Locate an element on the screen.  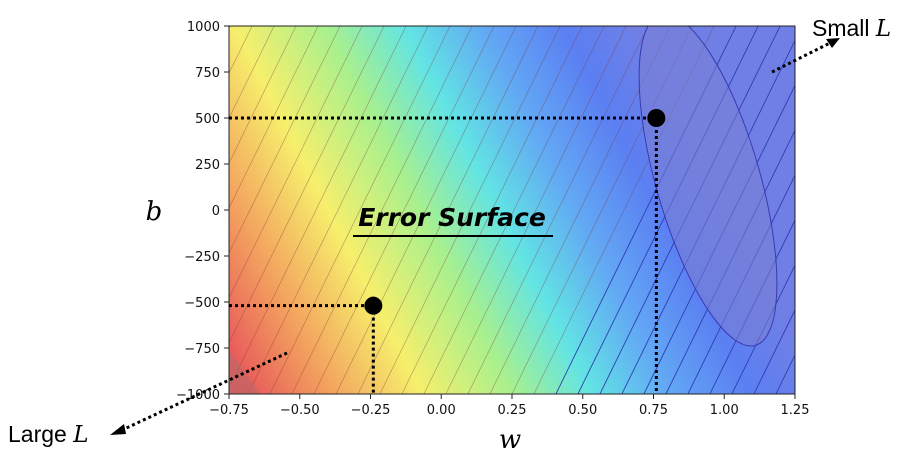
x-tick-label: −0.75 is located at coordinates (229, 410).